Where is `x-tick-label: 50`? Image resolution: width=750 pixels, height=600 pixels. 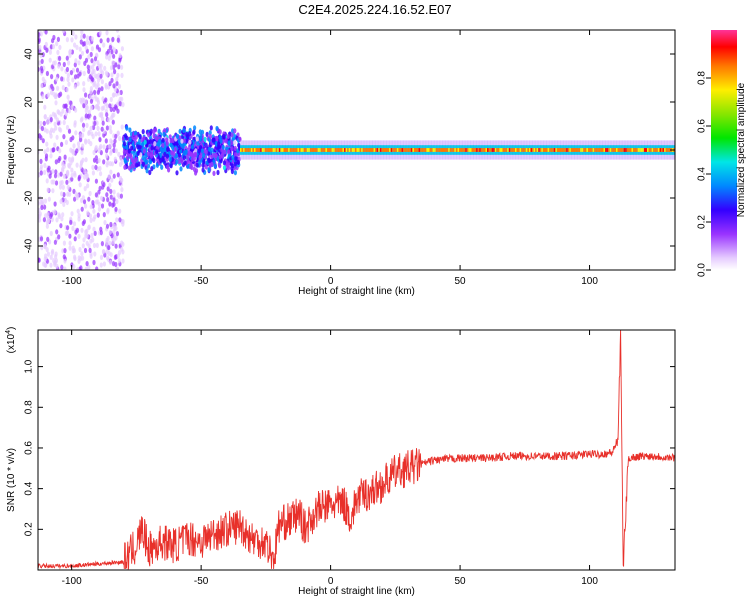 x-tick-label: 50 is located at coordinates (461, 281).